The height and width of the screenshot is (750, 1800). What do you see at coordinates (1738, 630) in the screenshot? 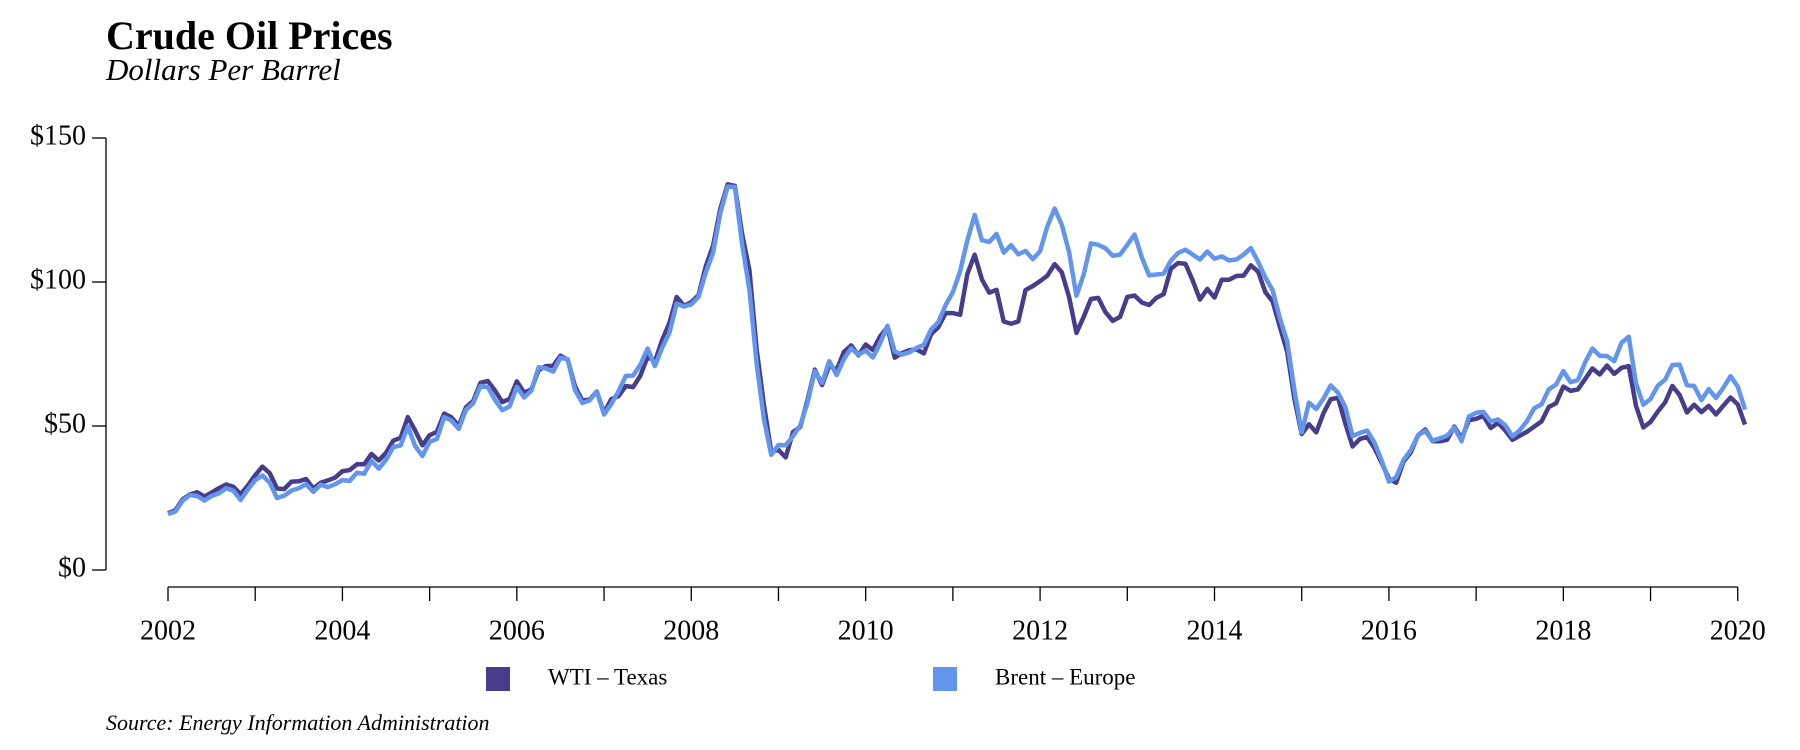
I see `x-tick-label: 2020` at bounding box center [1738, 630].